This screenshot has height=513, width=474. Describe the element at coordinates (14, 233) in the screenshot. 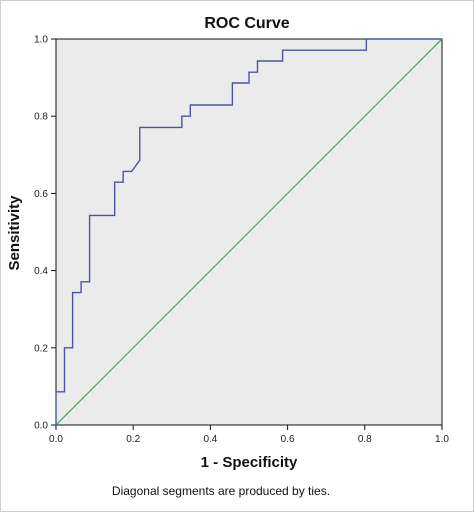

I see `y-axis-title: Sensitivity` at that location.